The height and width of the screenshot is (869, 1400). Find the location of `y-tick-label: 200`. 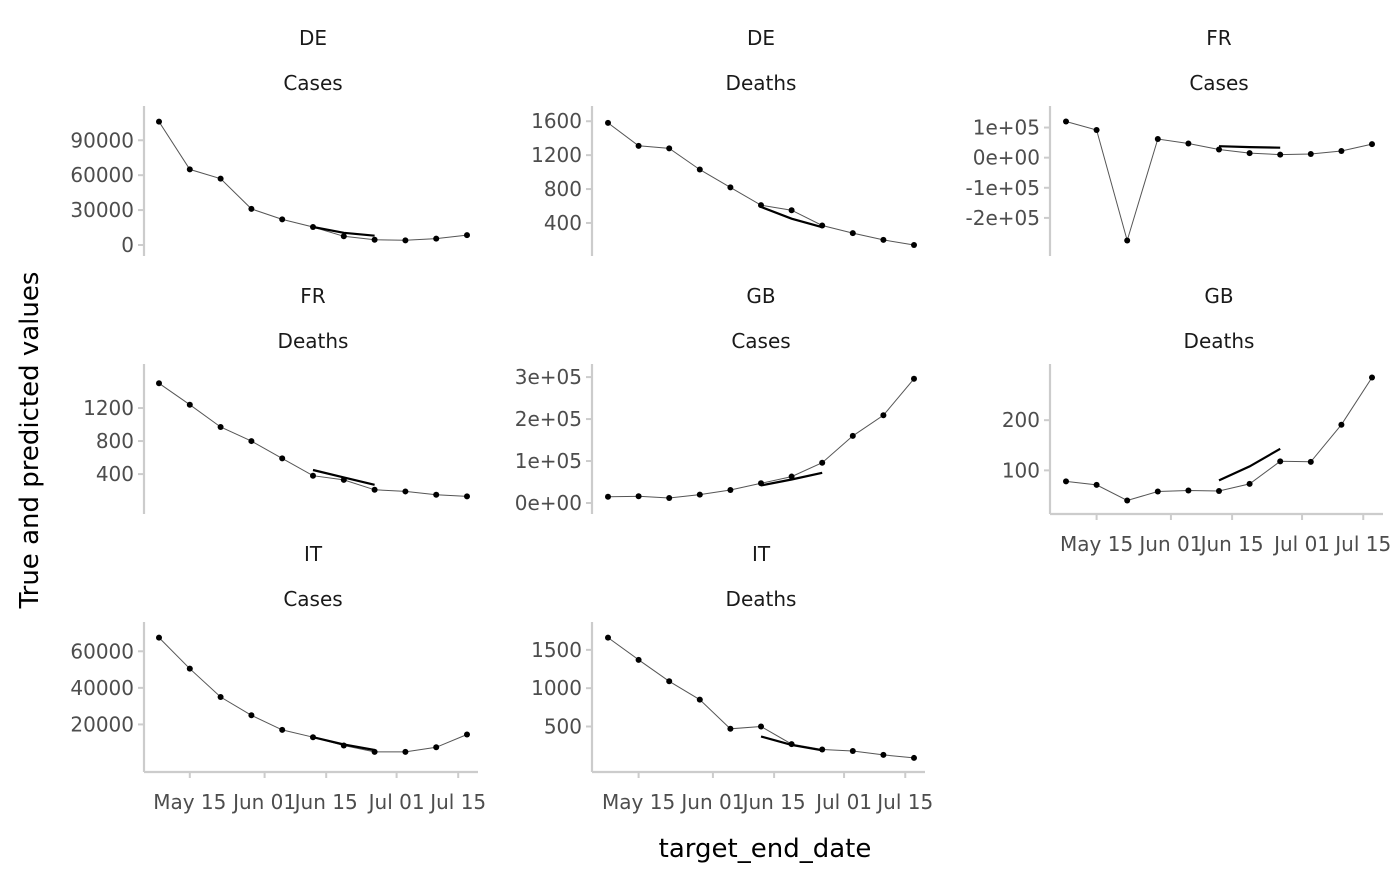

y-tick-label: 200 is located at coordinates (1021, 420).